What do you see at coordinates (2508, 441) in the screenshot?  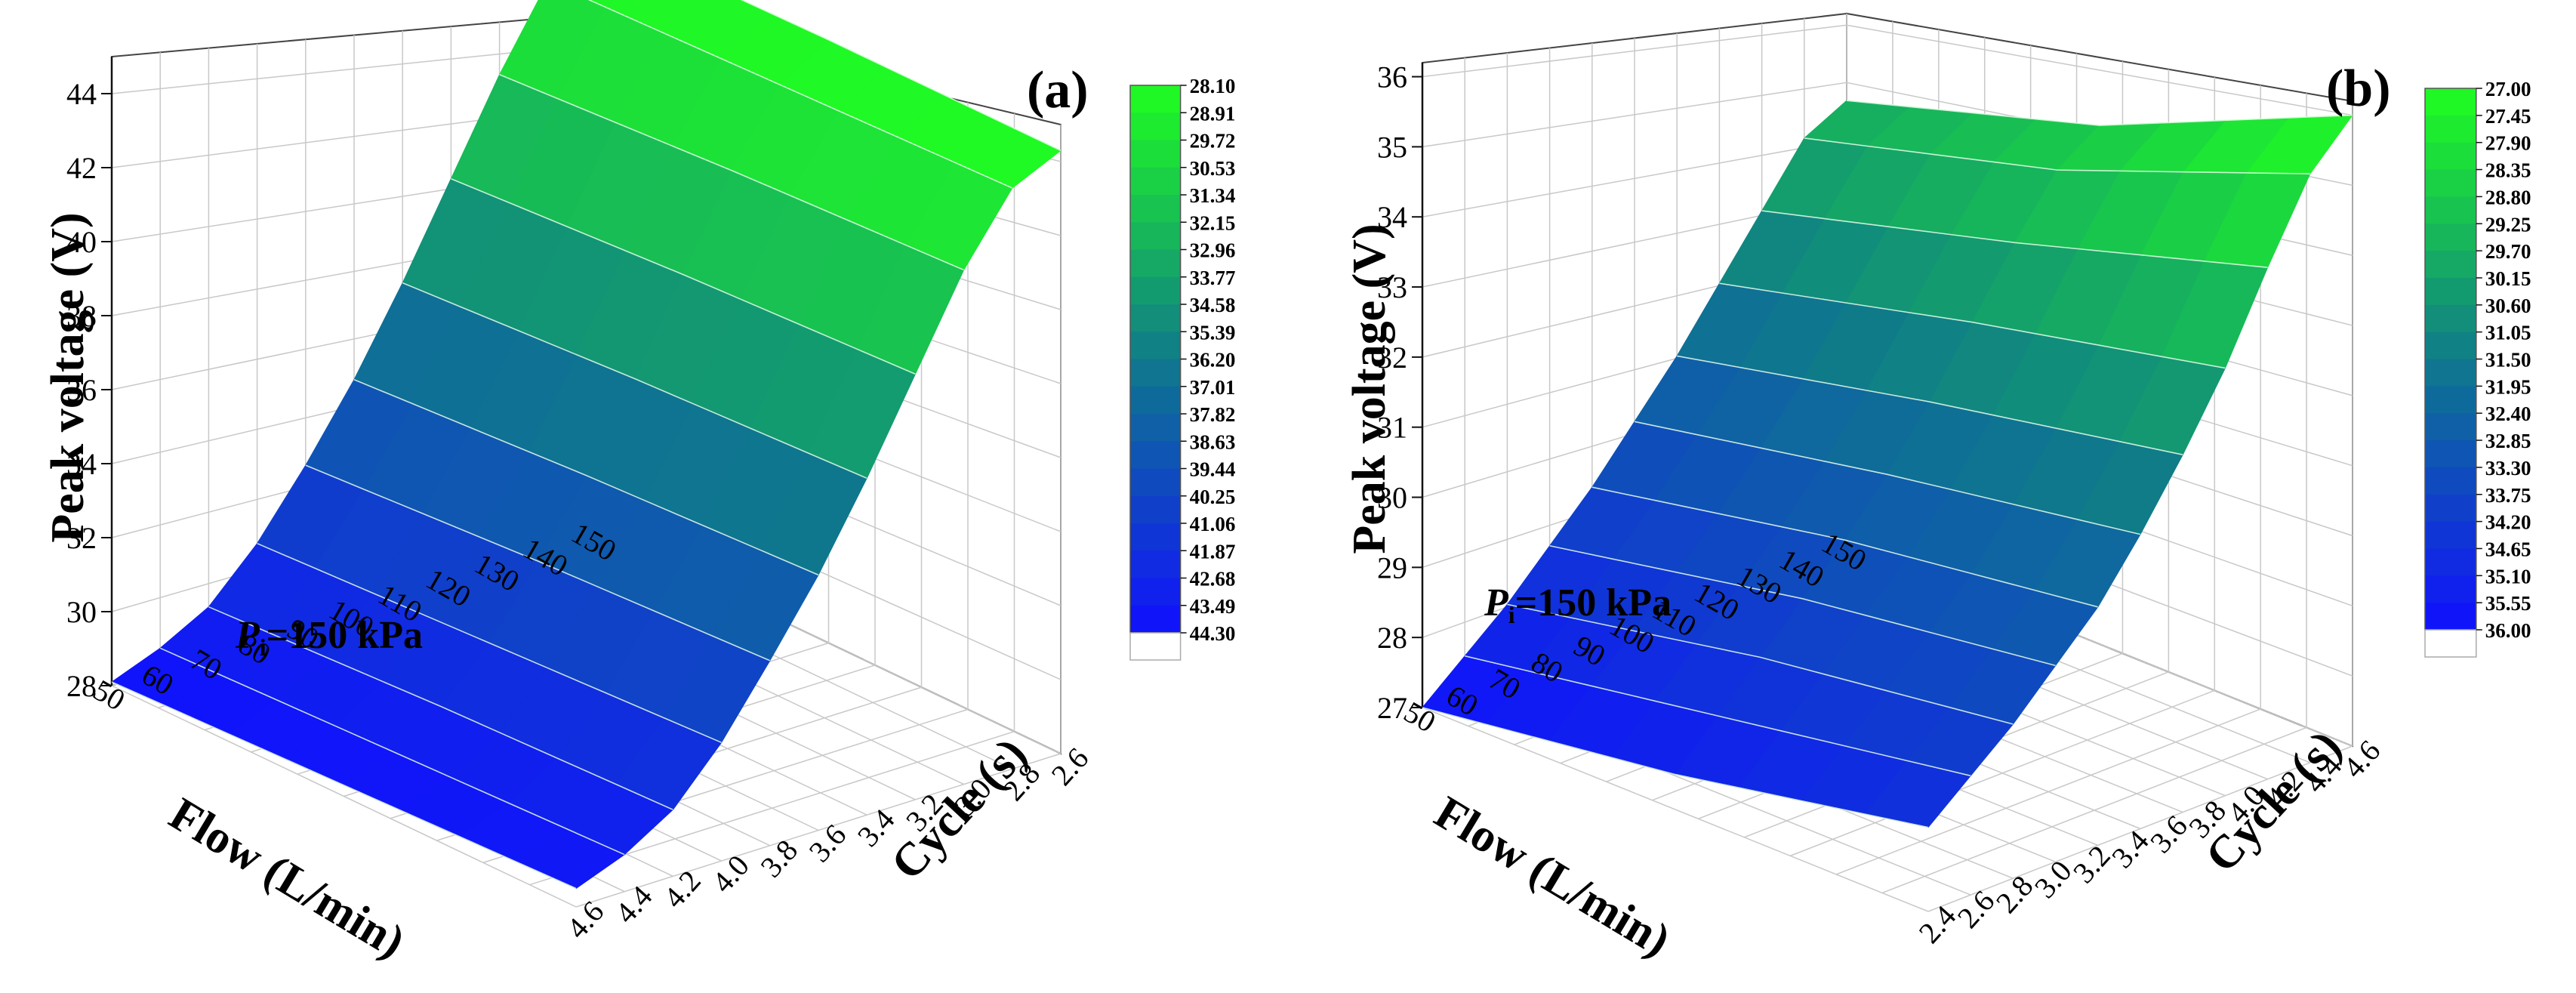 I see `colorbar-tick-label: 32.85` at bounding box center [2508, 441].